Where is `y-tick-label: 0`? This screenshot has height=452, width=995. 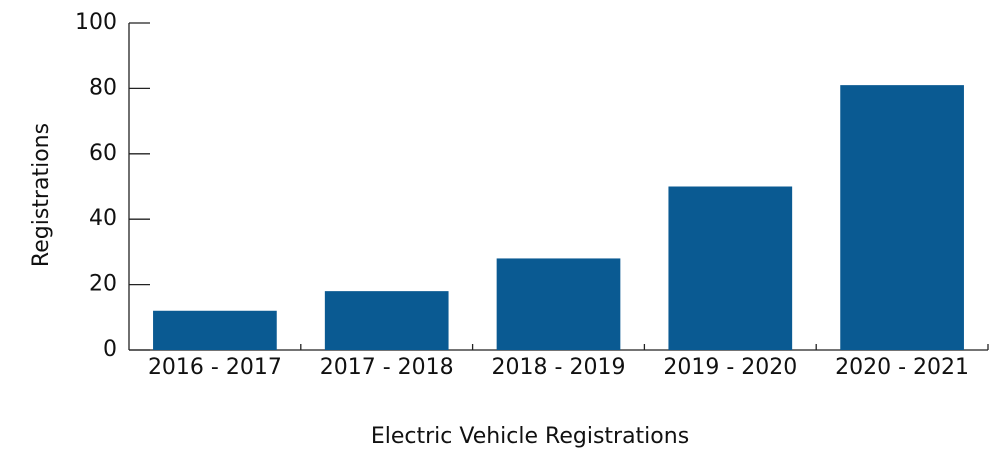 y-tick-label: 0 is located at coordinates (110, 349).